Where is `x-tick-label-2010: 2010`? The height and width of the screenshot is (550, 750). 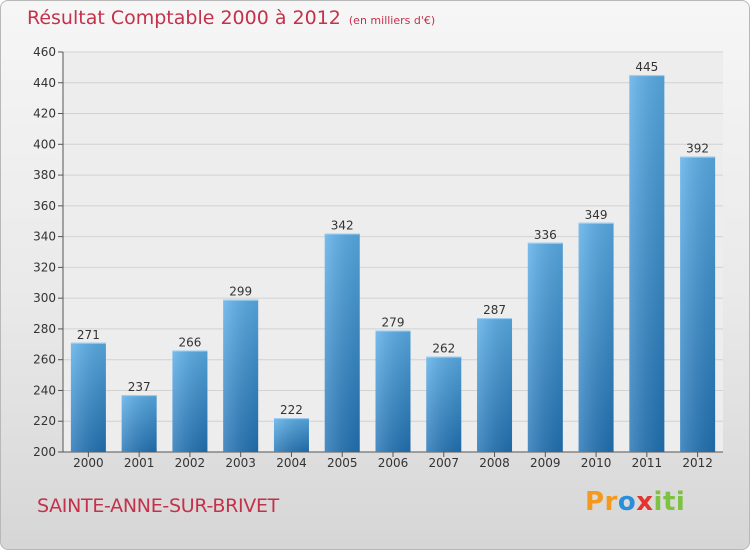
x-tick-label-2010: 2010 is located at coordinates (596, 463).